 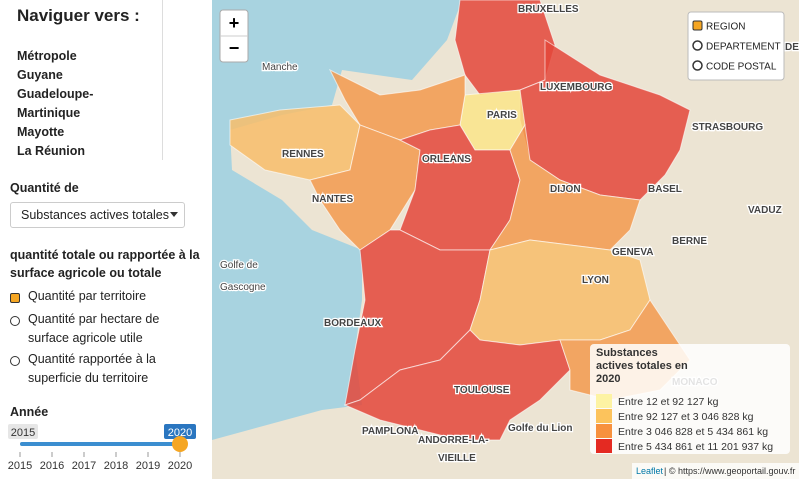 I want to click on legend, so click(x=690, y=399).